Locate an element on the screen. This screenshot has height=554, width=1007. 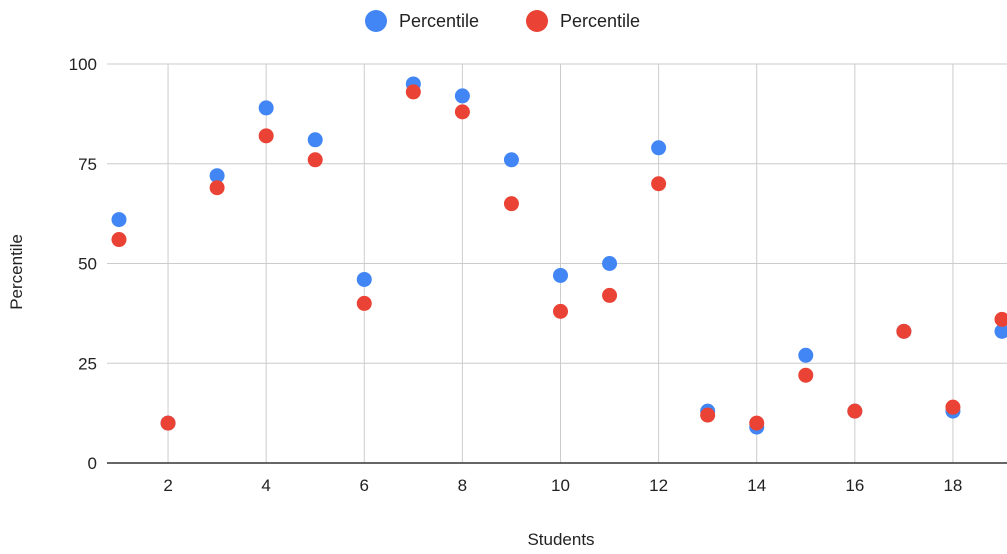
x-tick-label: 14 is located at coordinates (756, 485).